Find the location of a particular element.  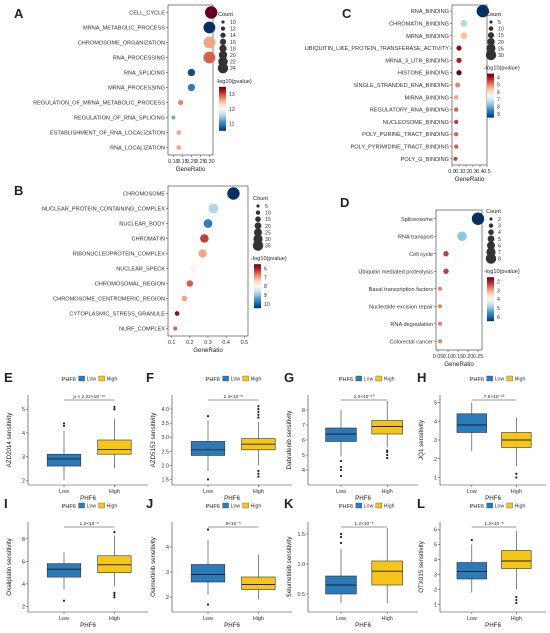

color-legend-label: 4 is located at coordinates (498, 78).